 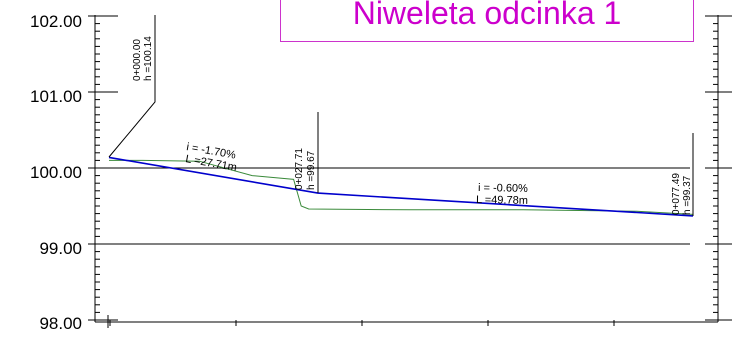 I want to click on terrain-line, so click(x=401, y=187).